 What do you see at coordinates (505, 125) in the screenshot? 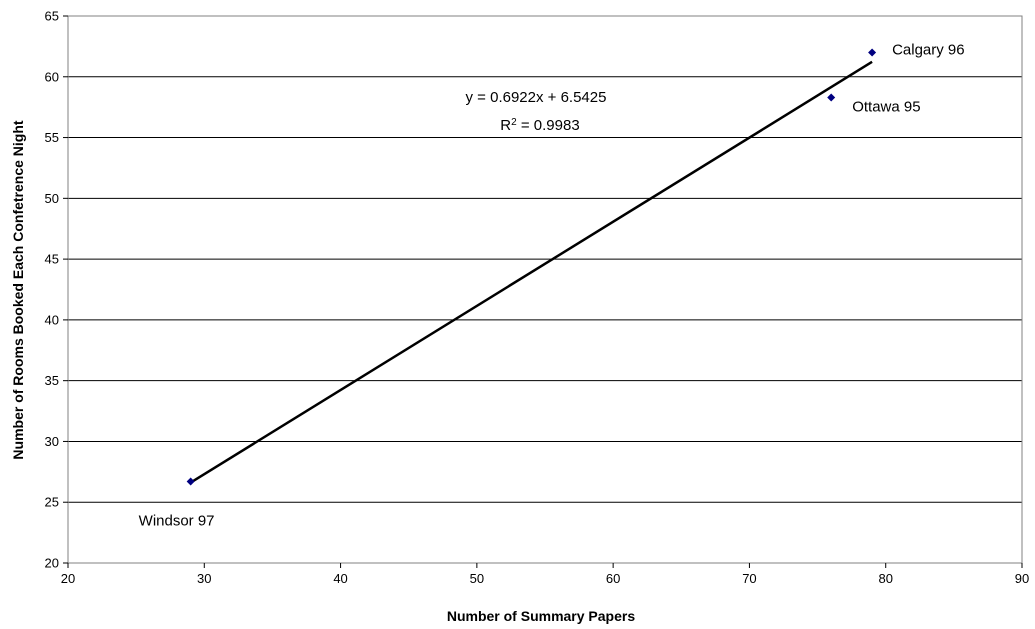
I see `r-squared-symbol: R` at bounding box center [505, 125].